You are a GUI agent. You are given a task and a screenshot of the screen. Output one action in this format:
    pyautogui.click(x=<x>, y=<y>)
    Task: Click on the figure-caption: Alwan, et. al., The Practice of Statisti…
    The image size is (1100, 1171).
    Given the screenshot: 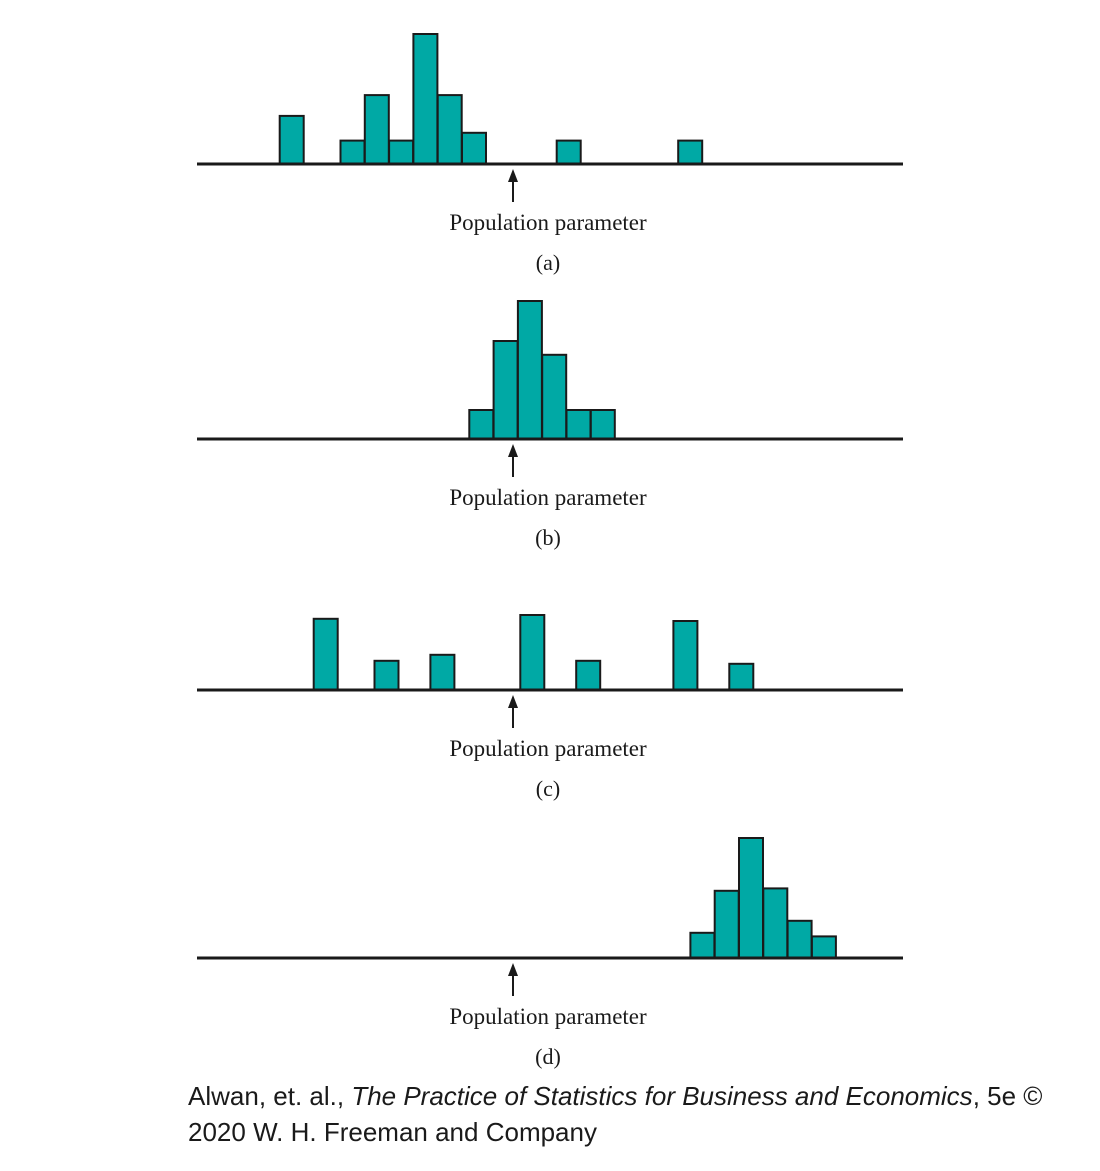 What is the action you would take?
    pyautogui.click(x=638, y=1114)
    